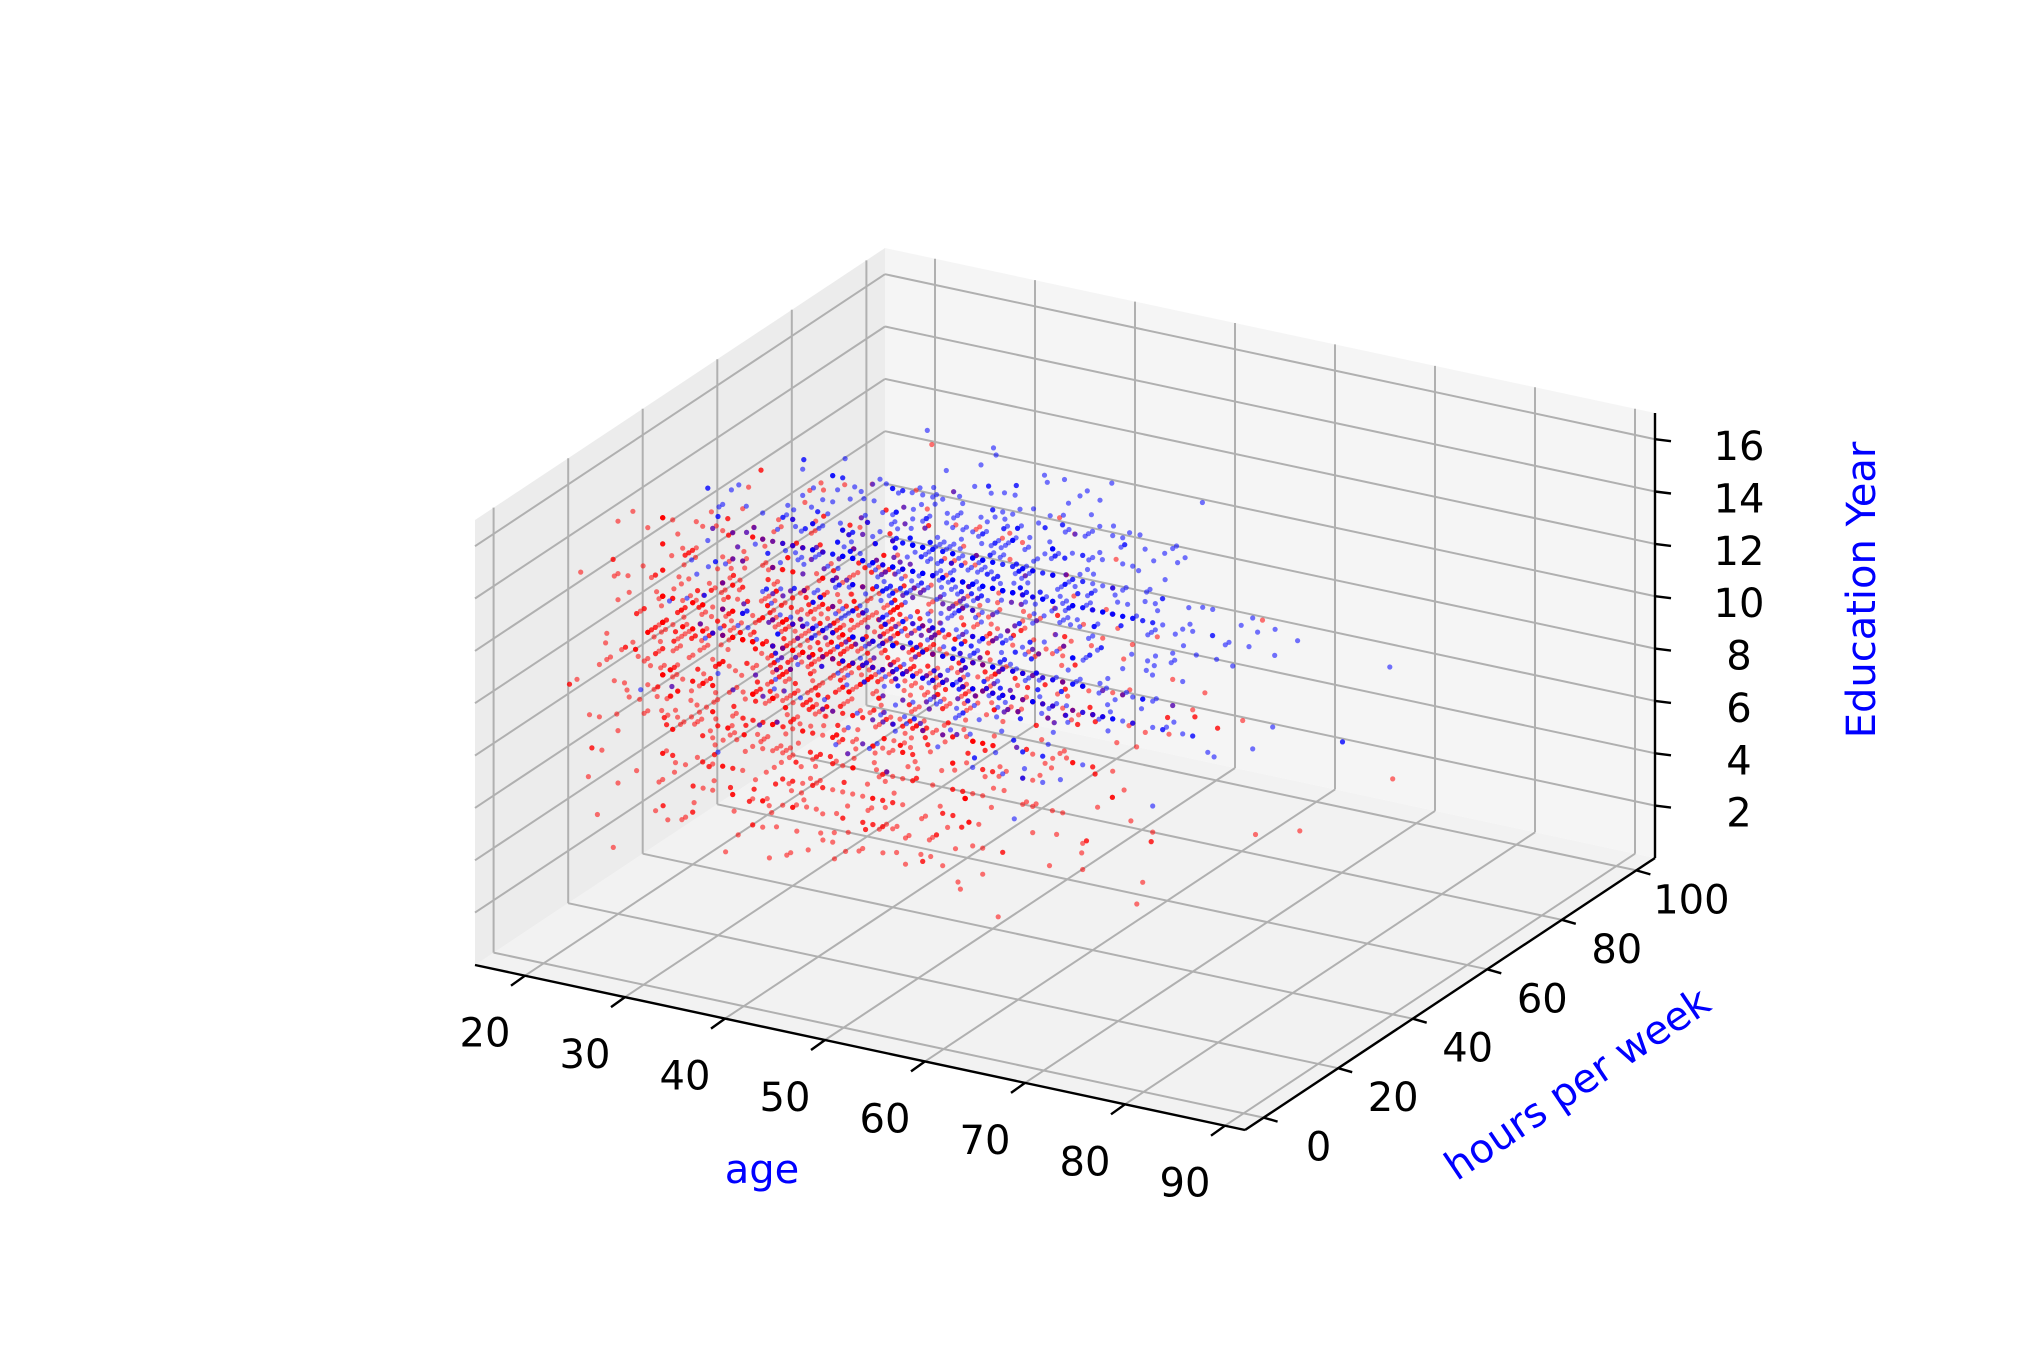 Image resolution: width=2025 pixels, height=1350 pixels. I want to click on z-tick-label: 8, so click(1738, 657).